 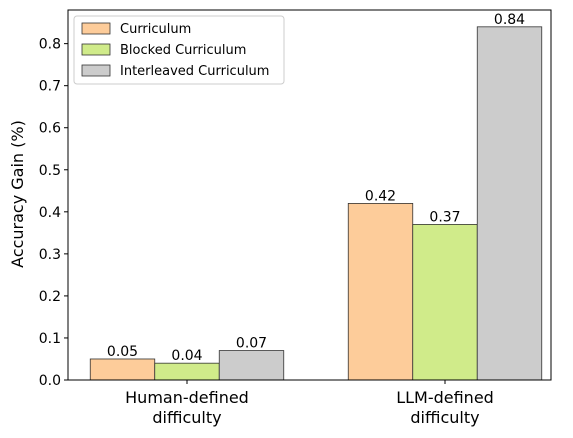 What do you see at coordinates (380, 196) in the screenshot?
I see `data-label: 0.42` at bounding box center [380, 196].